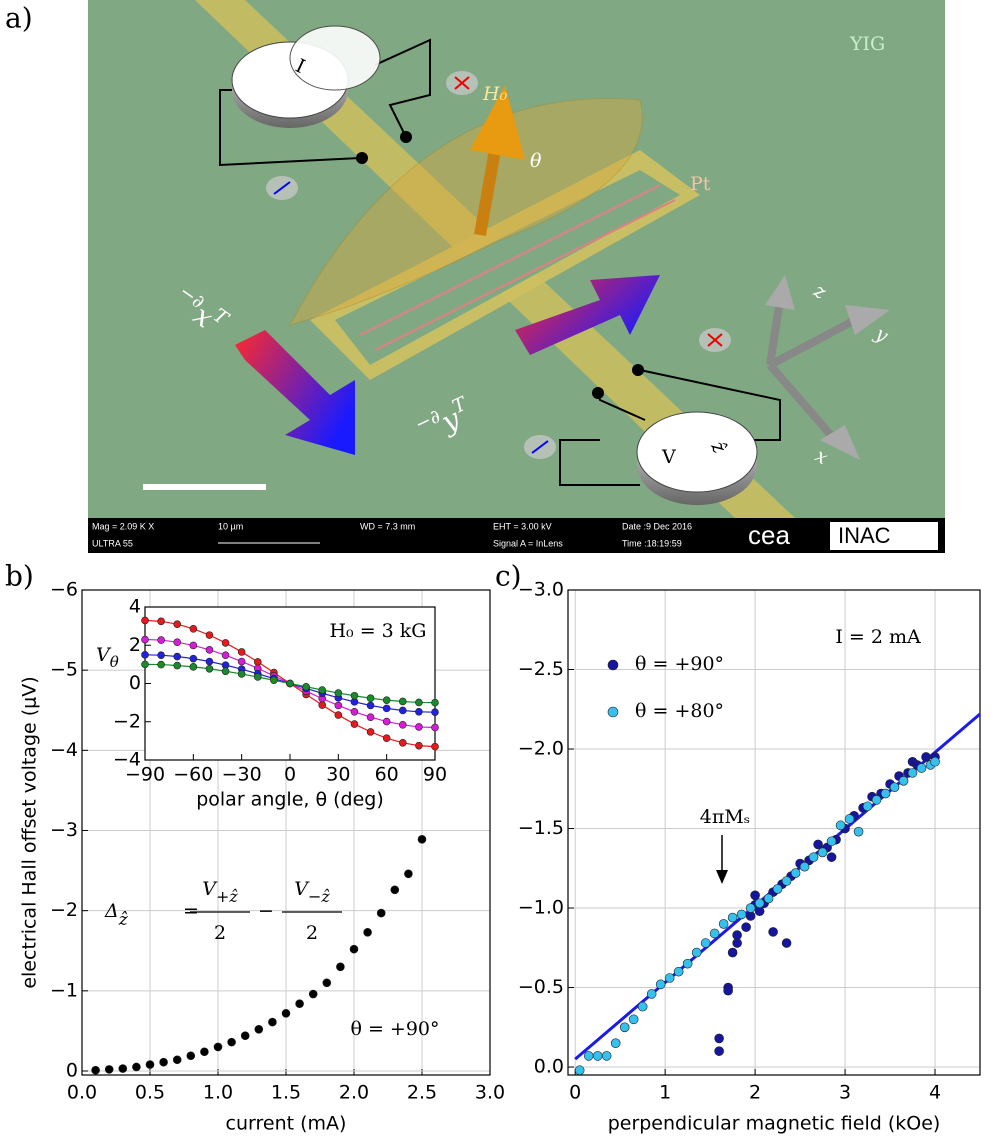  Describe the element at coordinates (422, 1093) in the screenshot. I see `x-tick-label: 2.5` at that location.